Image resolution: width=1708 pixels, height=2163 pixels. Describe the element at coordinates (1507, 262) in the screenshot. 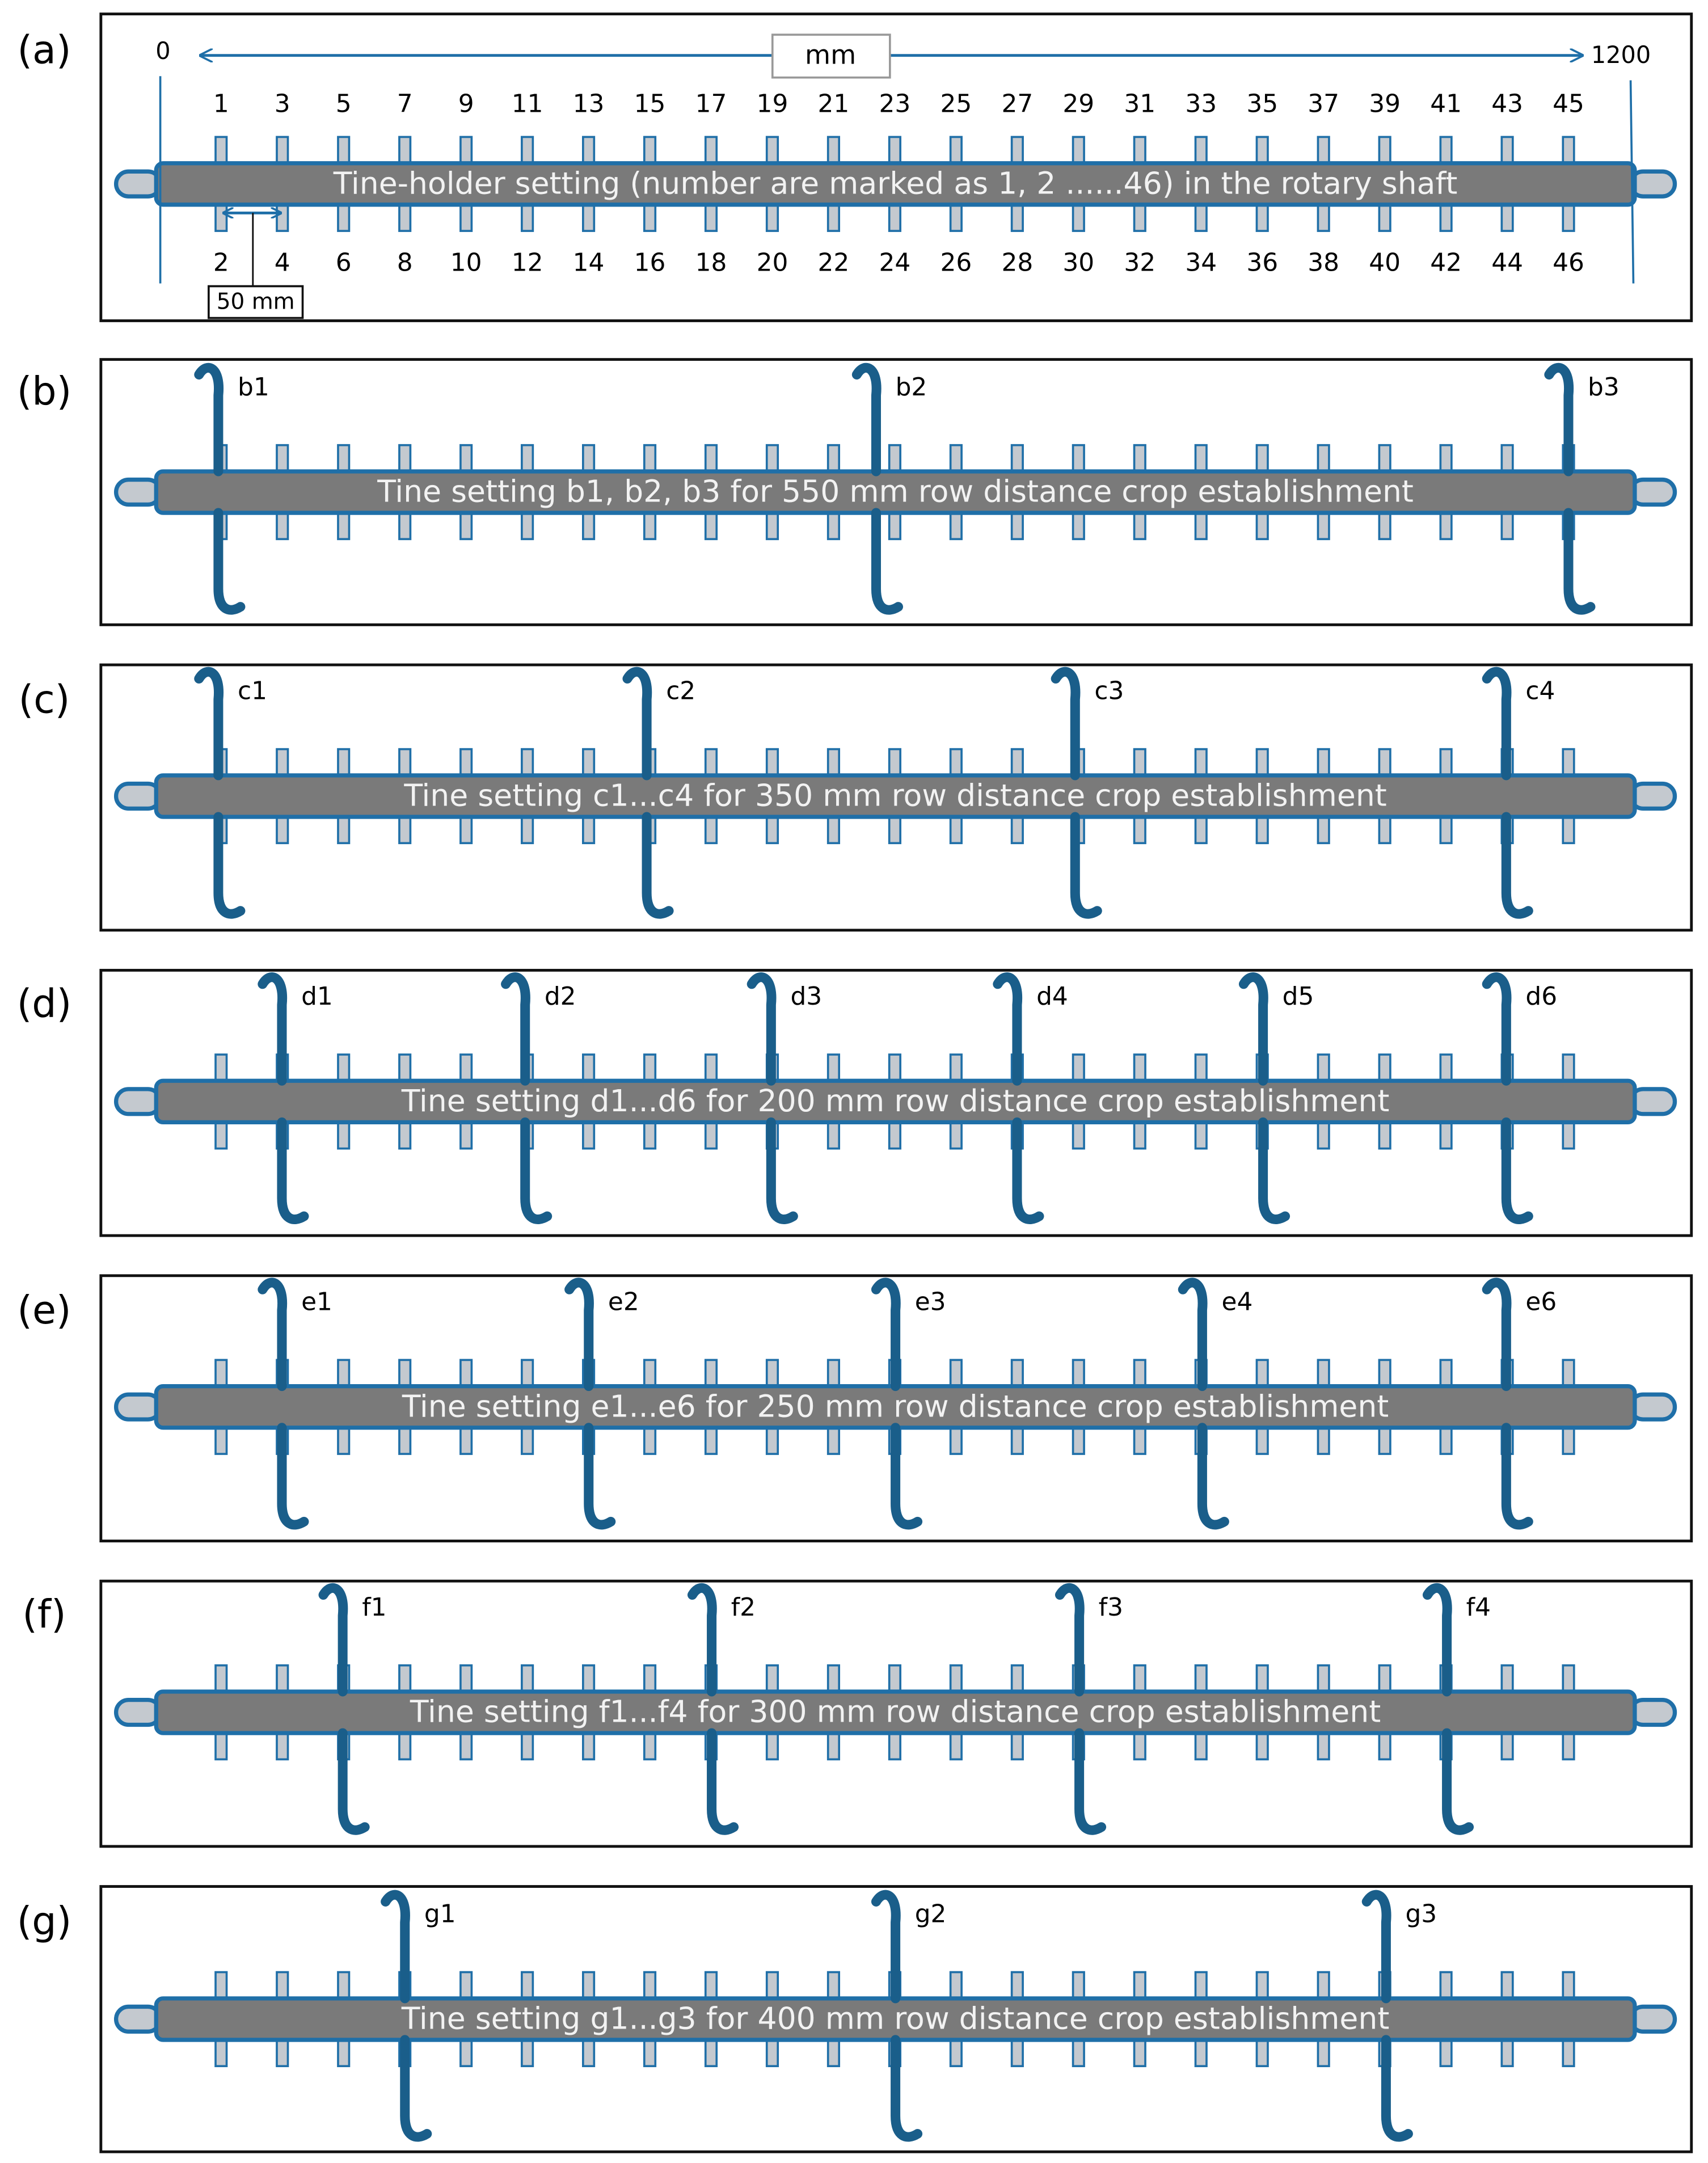

I see `holder-number: 44` at that location.